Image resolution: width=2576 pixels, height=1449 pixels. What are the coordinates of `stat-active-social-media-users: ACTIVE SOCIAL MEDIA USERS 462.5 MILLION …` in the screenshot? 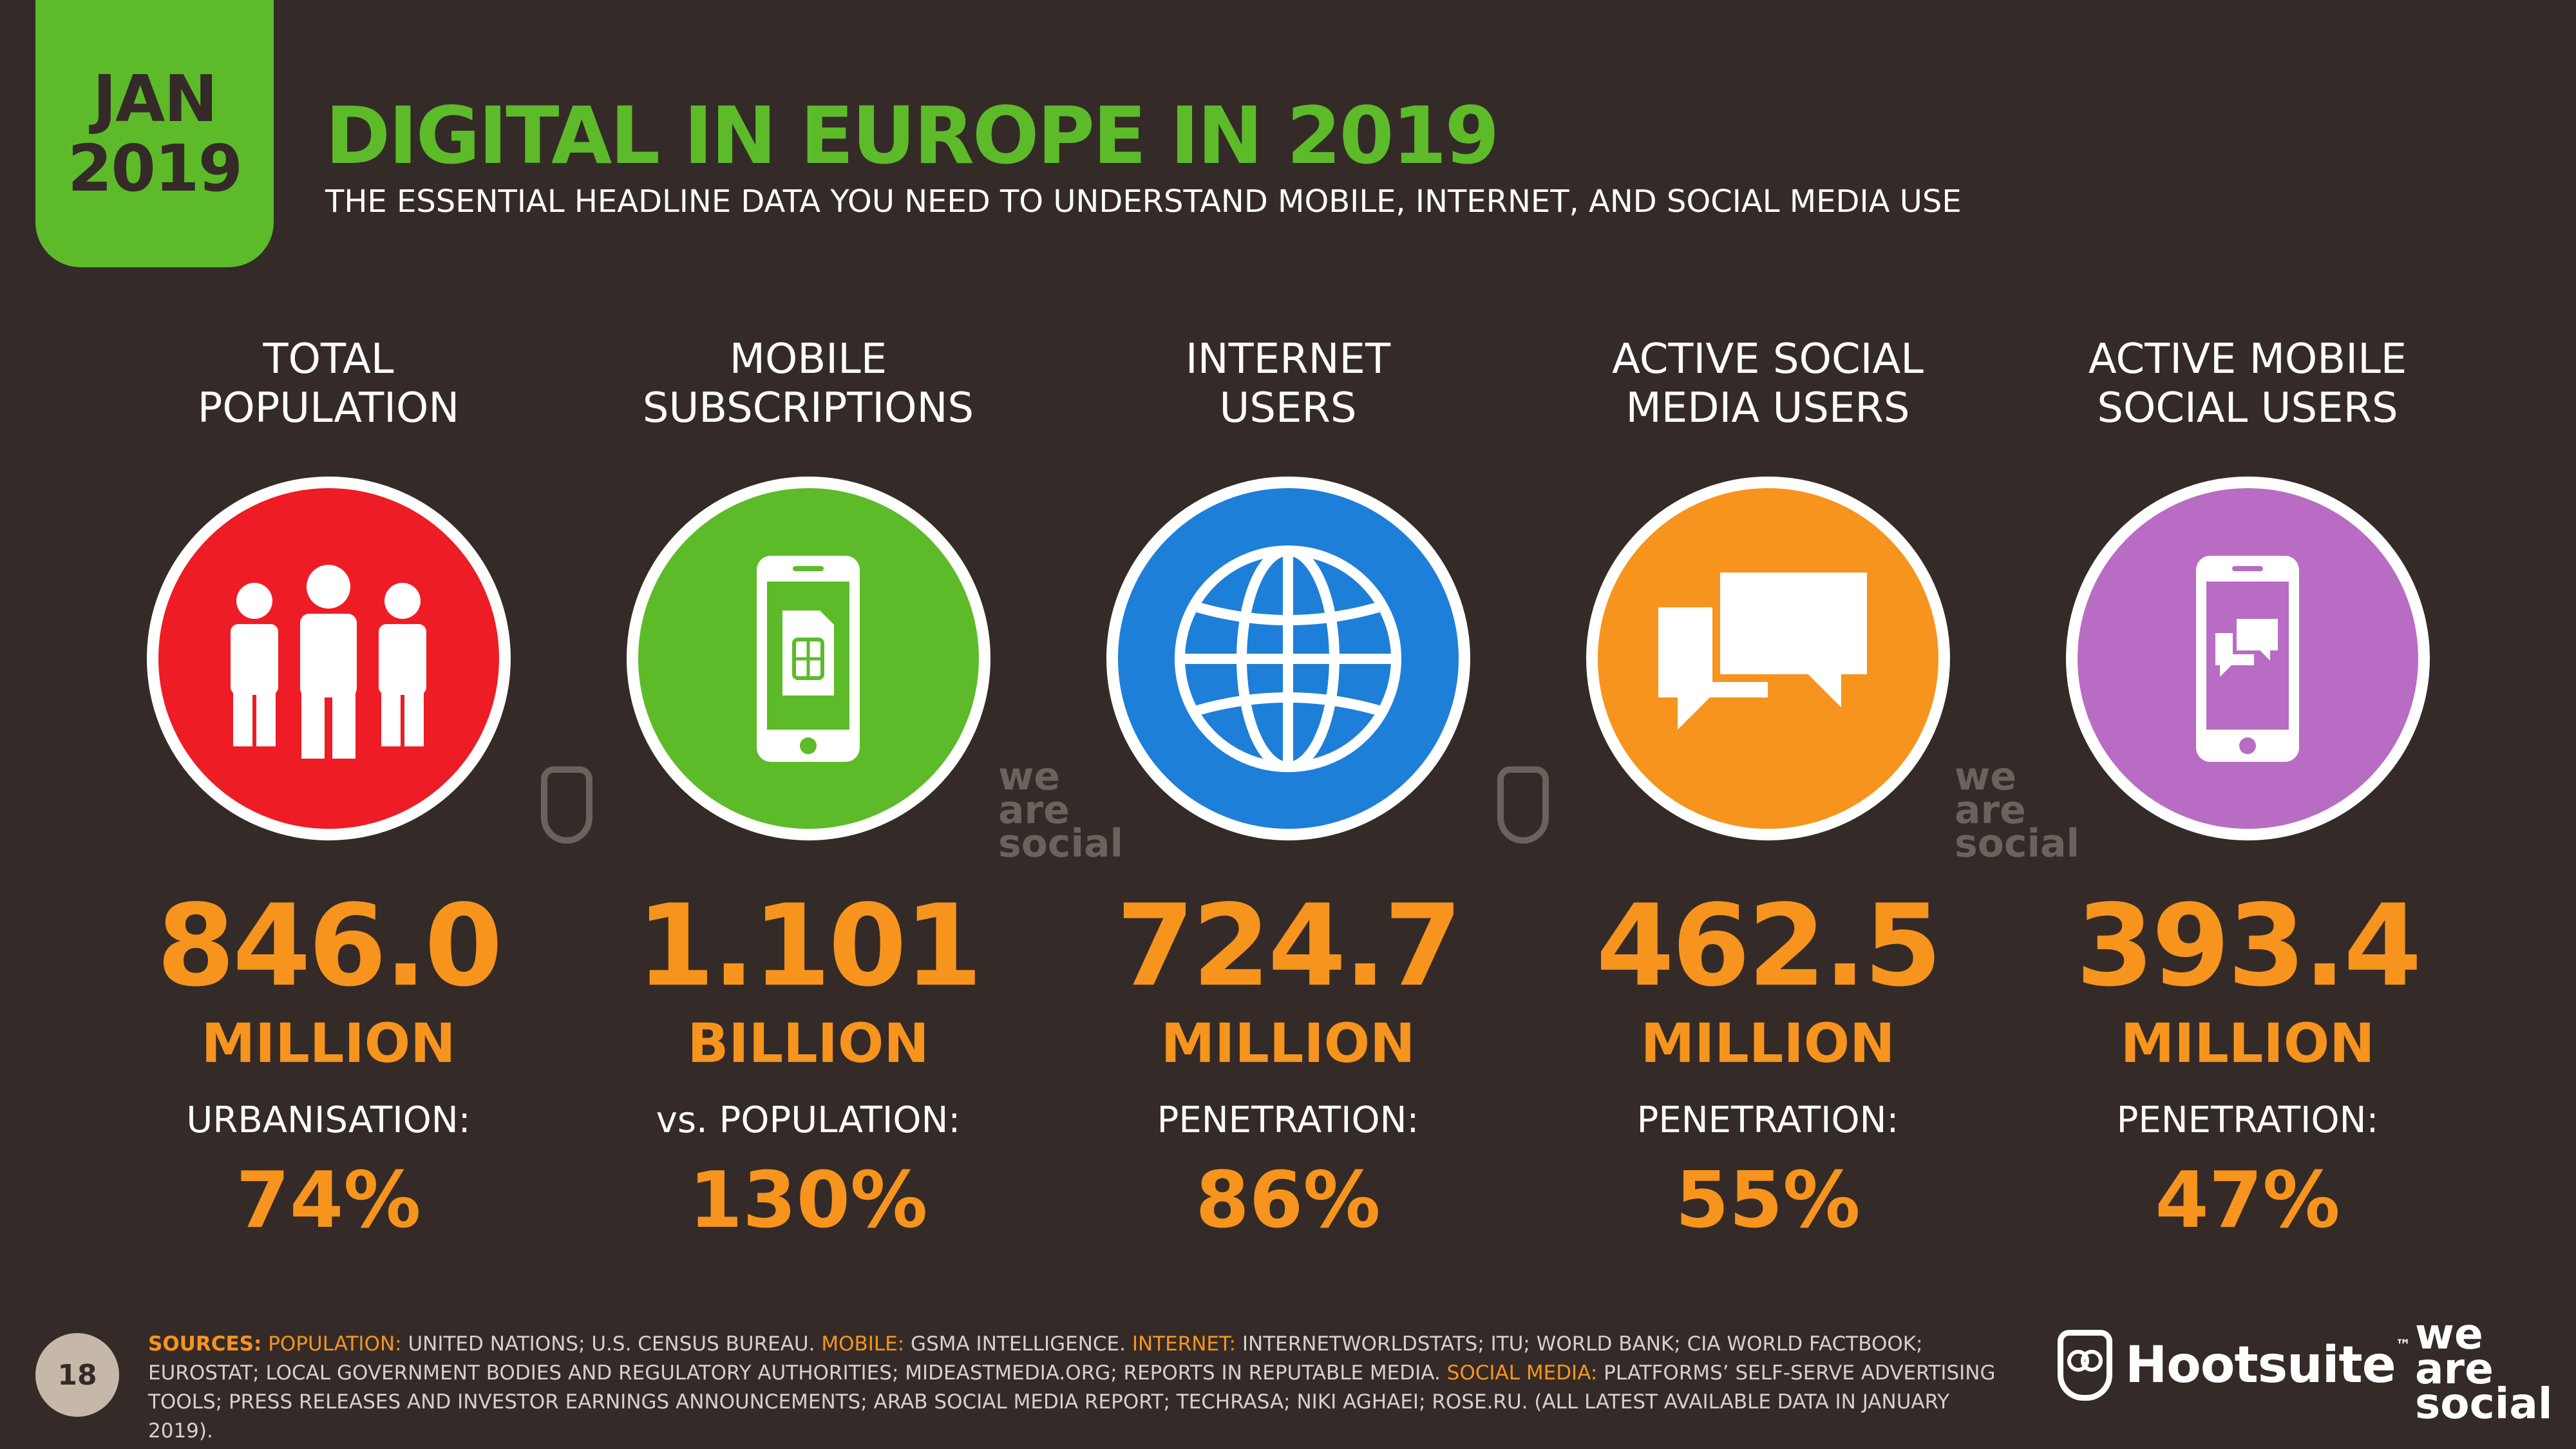 It's located at (1768, 790).